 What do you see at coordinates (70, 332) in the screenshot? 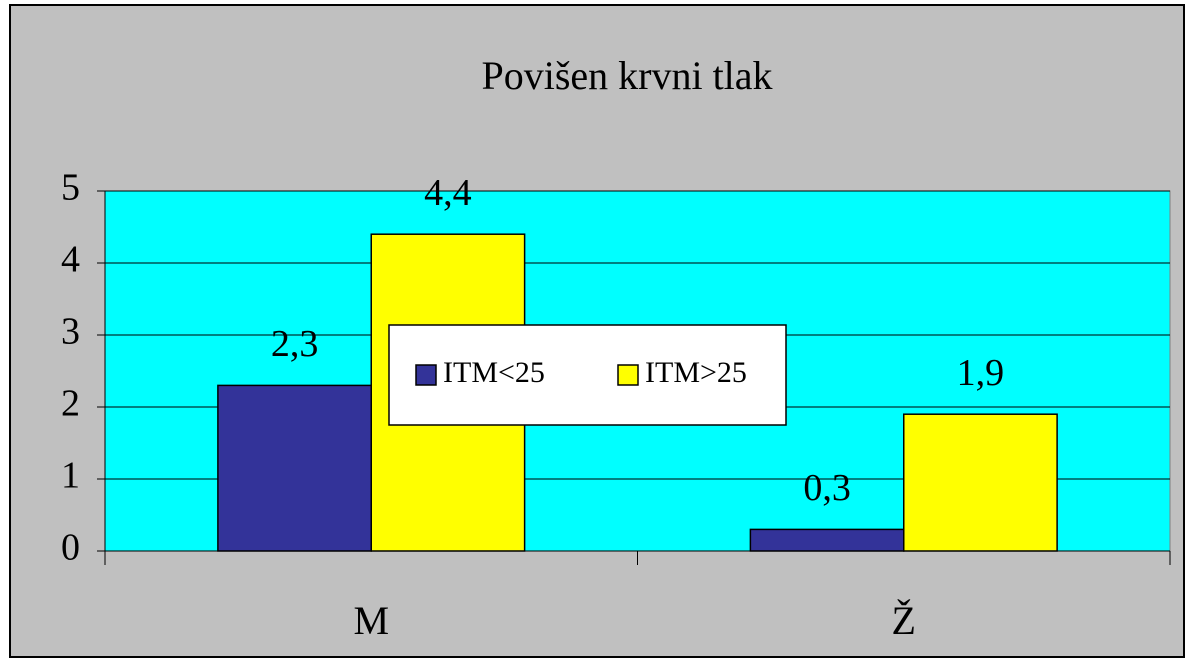
I see `y-tick-label: 3` at bounding box center [70, 332].